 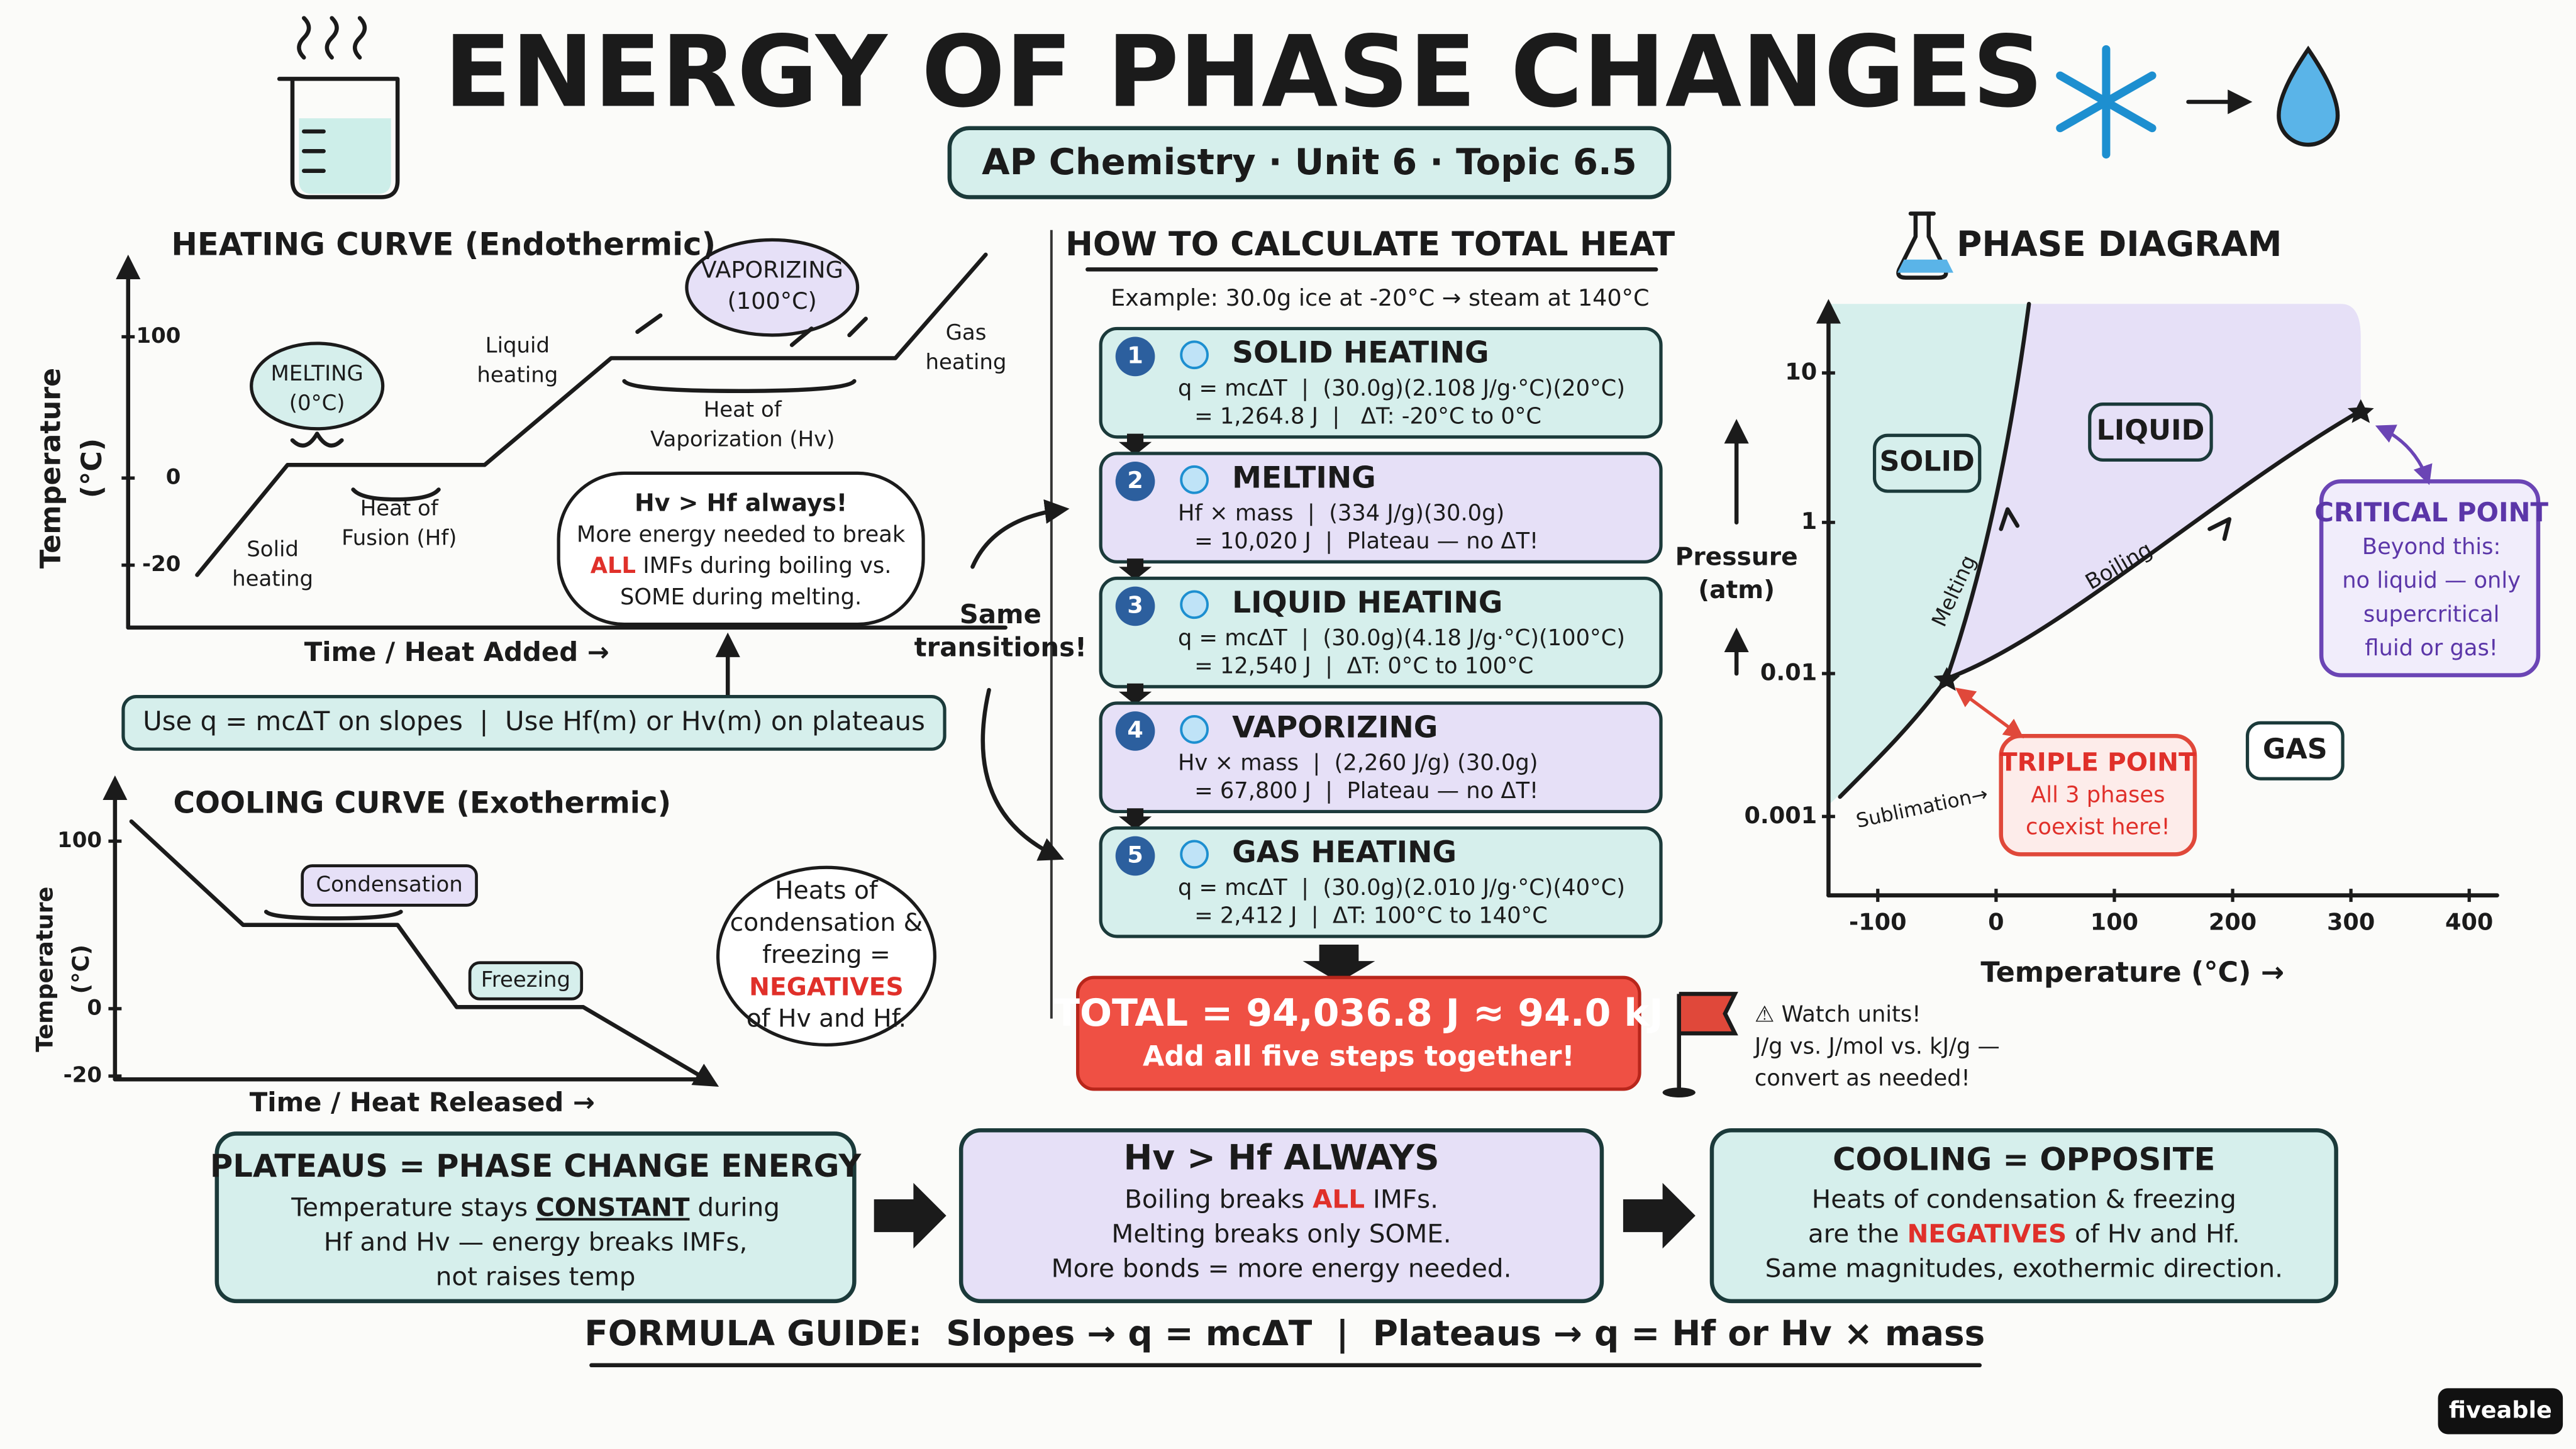 What do you see at coordinates (1359, 1056) in the screenshot?
I see `calculation-total: Add all five steps together!` at bounding box center [1359, 1056].